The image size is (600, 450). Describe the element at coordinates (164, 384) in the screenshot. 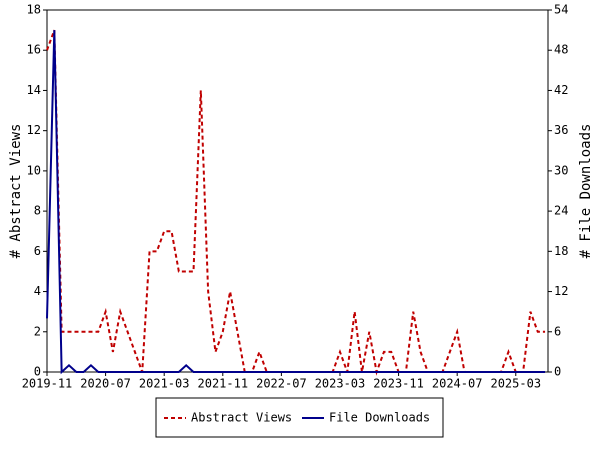

I see `x-tick-label: 2021-03` at that location.